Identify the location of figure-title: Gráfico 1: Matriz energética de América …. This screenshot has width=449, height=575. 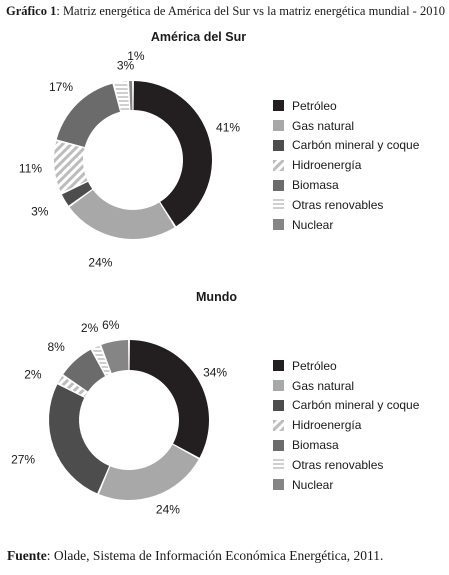
(226, 11).